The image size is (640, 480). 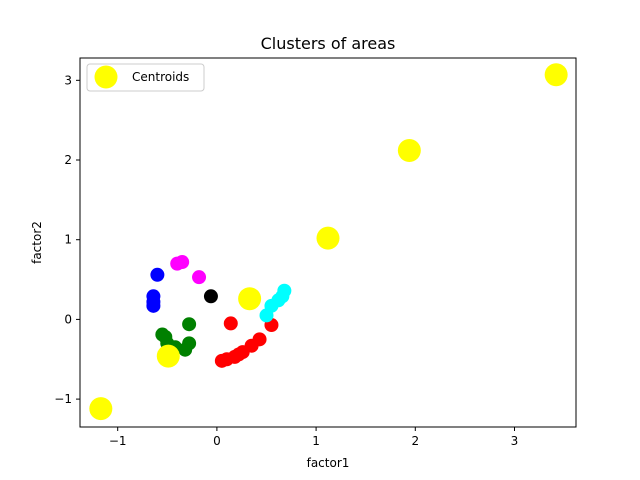 I want to click on legend-box, so click(x=145, y=77).